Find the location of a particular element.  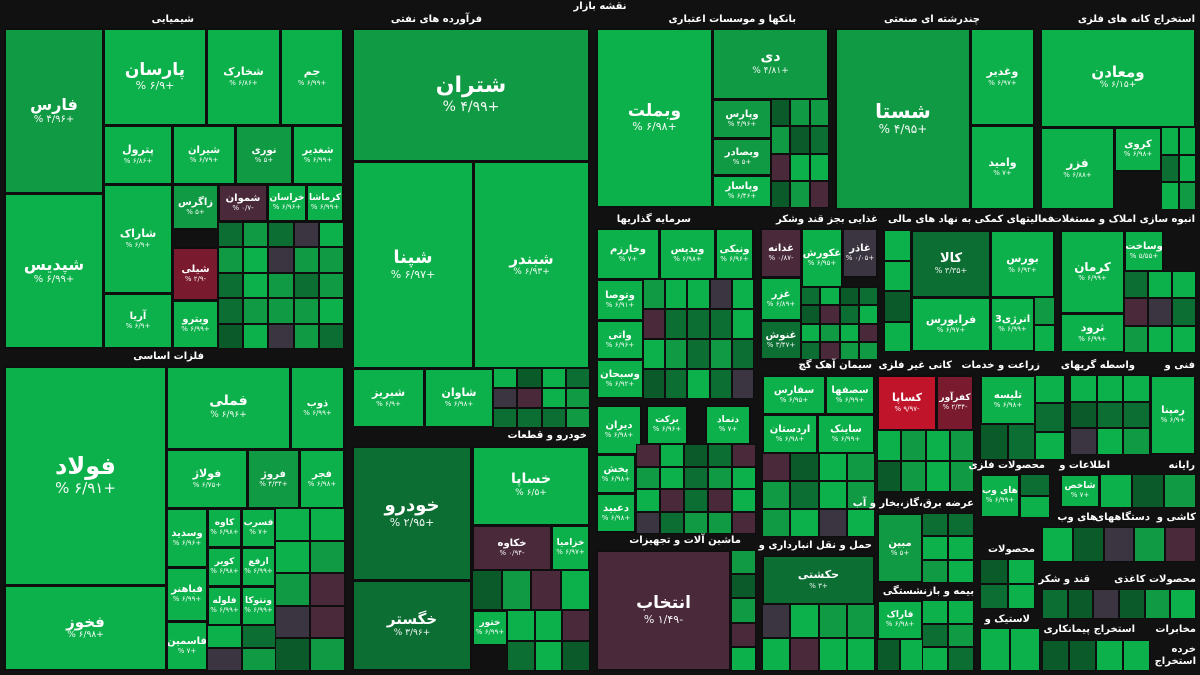

treemap-tile: سفارس +۶/۹۵ % is located at coordinates (794, 395).